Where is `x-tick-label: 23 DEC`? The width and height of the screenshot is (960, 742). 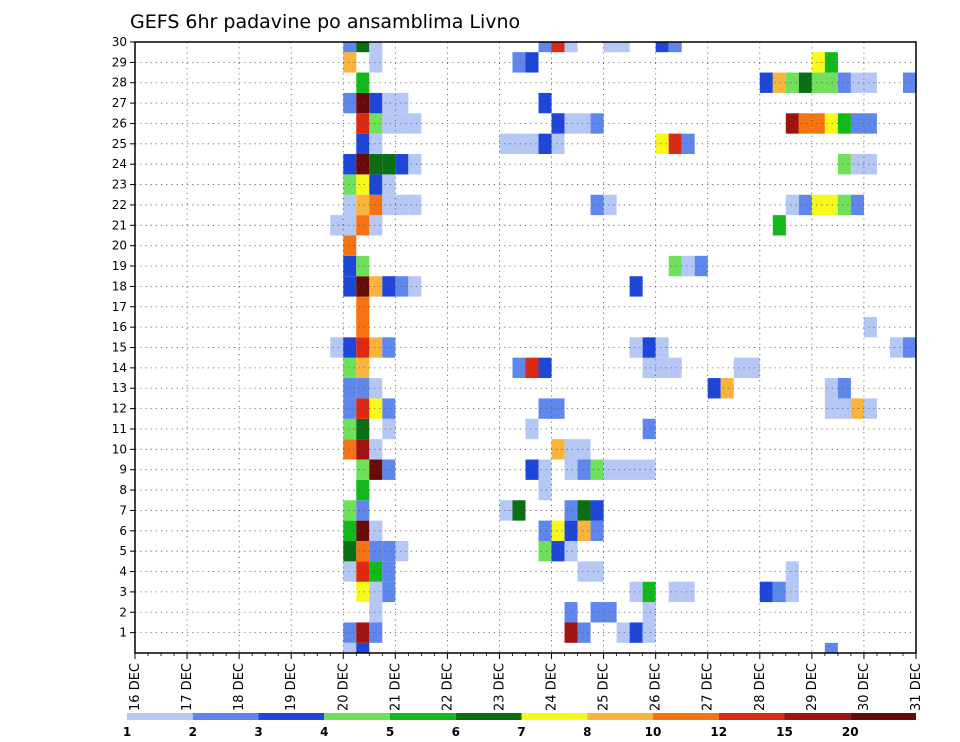 x-tick-label: 23 DEC is located at coordinates (499, 687).